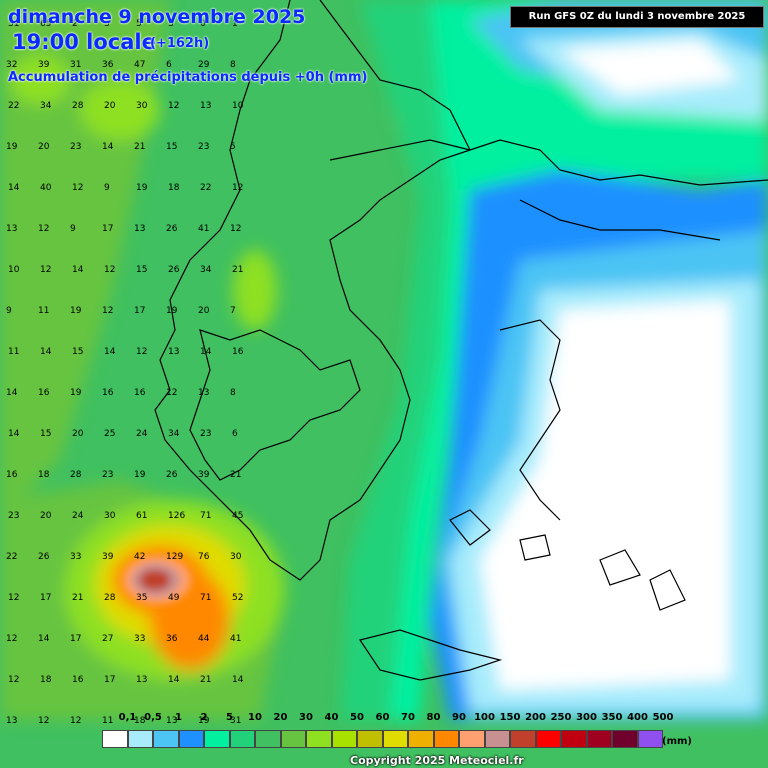 The height and width of the screenshot is (768, 768). I want to click on map-value: 24, so click(78, 516).